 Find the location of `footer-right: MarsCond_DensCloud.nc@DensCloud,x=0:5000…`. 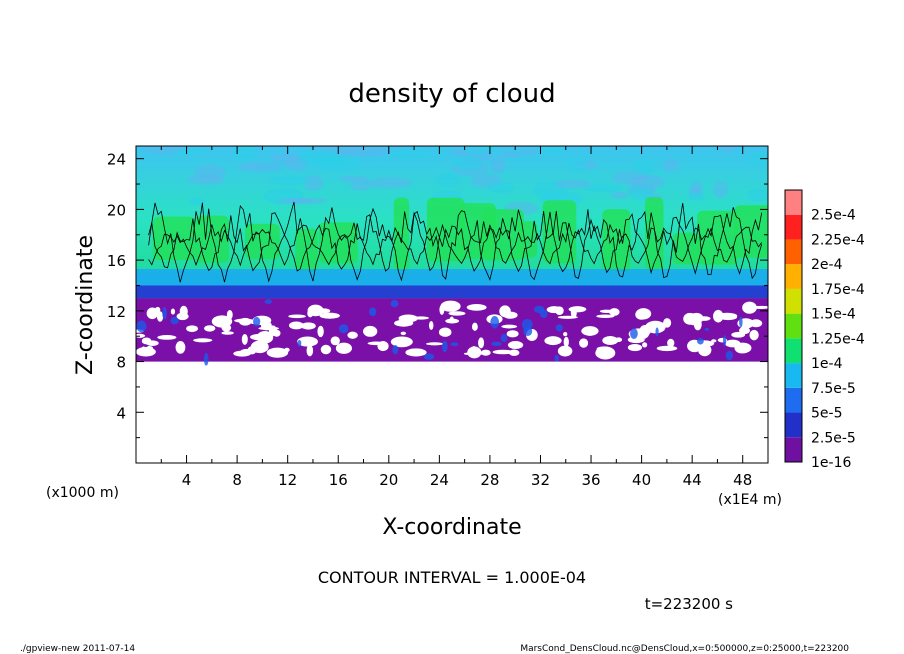

footer-right: MarsCond_DensCloud.nc@DensCloud,x=0:5000… is located at coordinates (684, 649).